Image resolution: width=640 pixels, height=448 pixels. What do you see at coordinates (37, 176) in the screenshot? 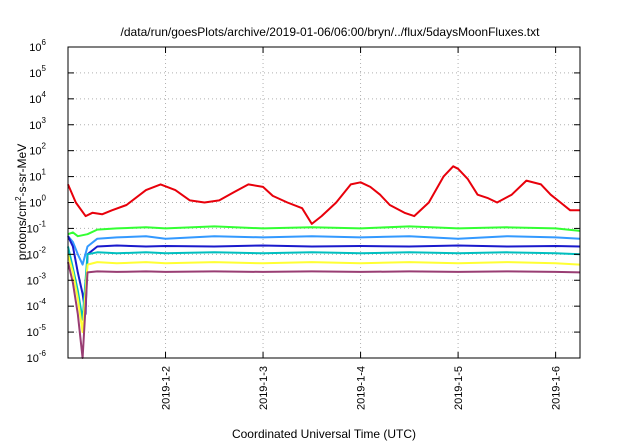
I see `y-tick-label: 10¹` at bounding box center [37, 176].